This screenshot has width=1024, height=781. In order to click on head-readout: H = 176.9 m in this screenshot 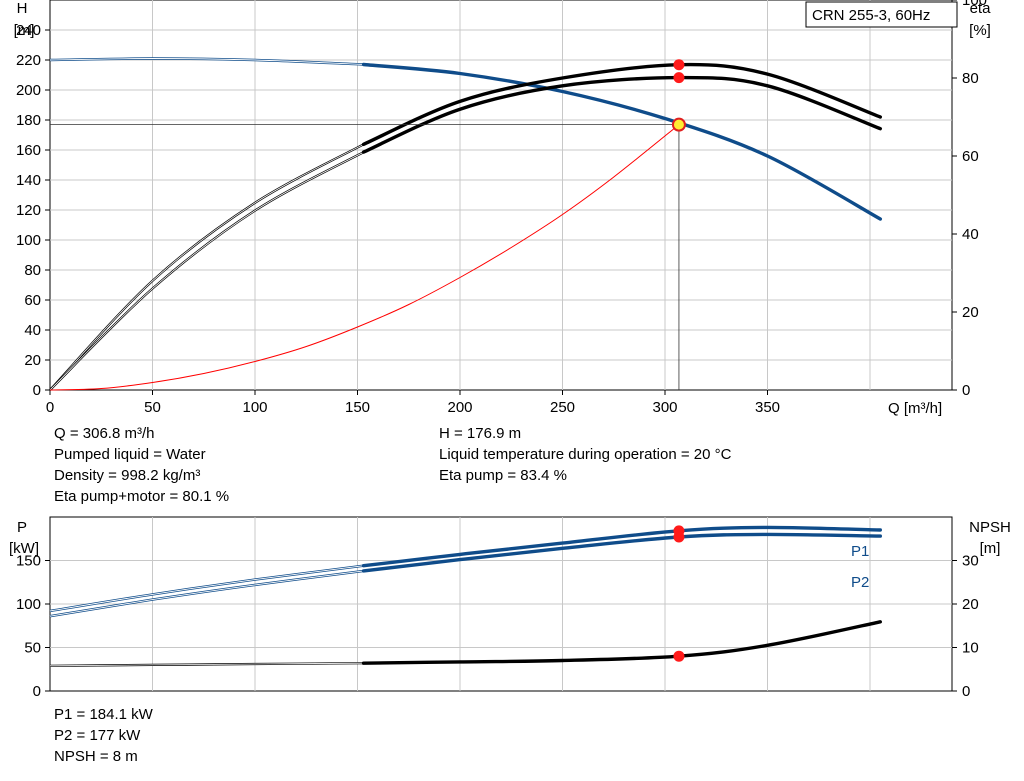, I will do `click(480, 433)`.